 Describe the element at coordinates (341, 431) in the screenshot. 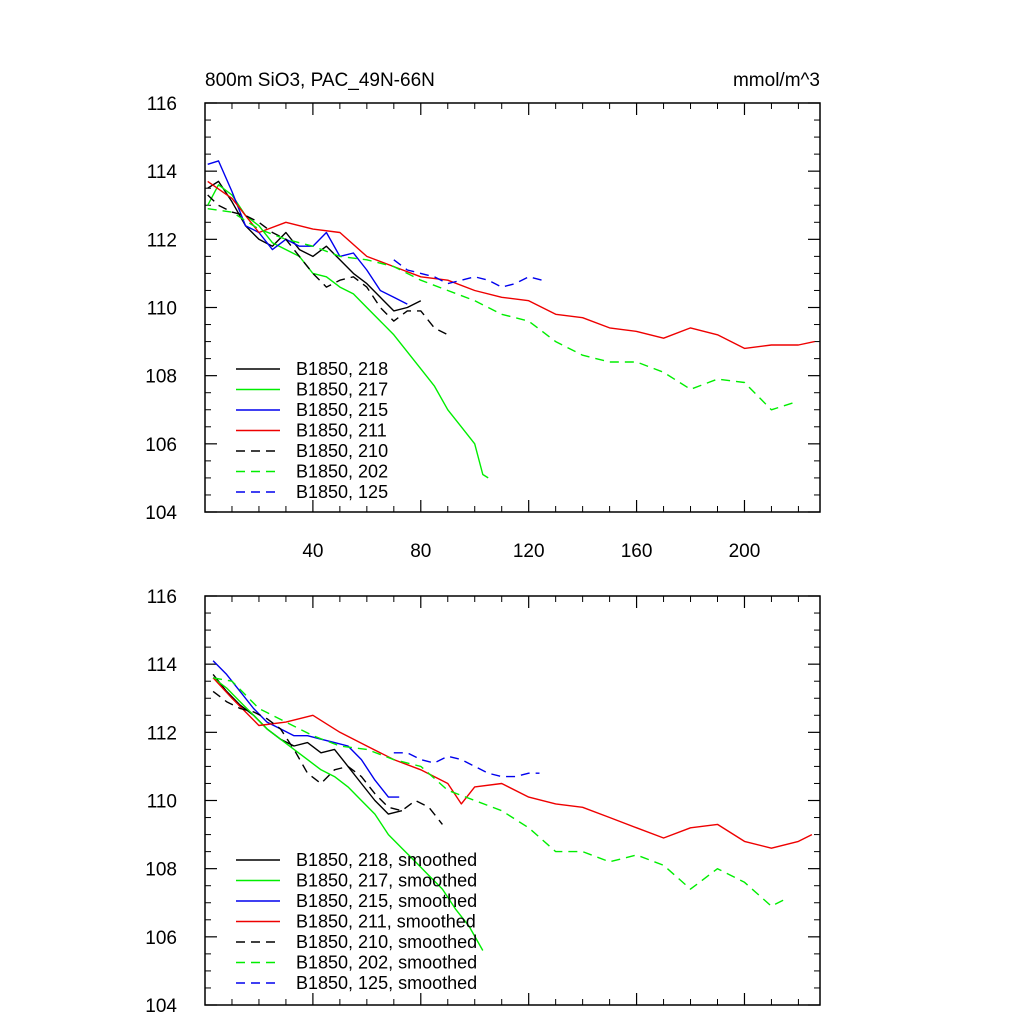

I see `top-legend-label: B1850, 211` at that location.